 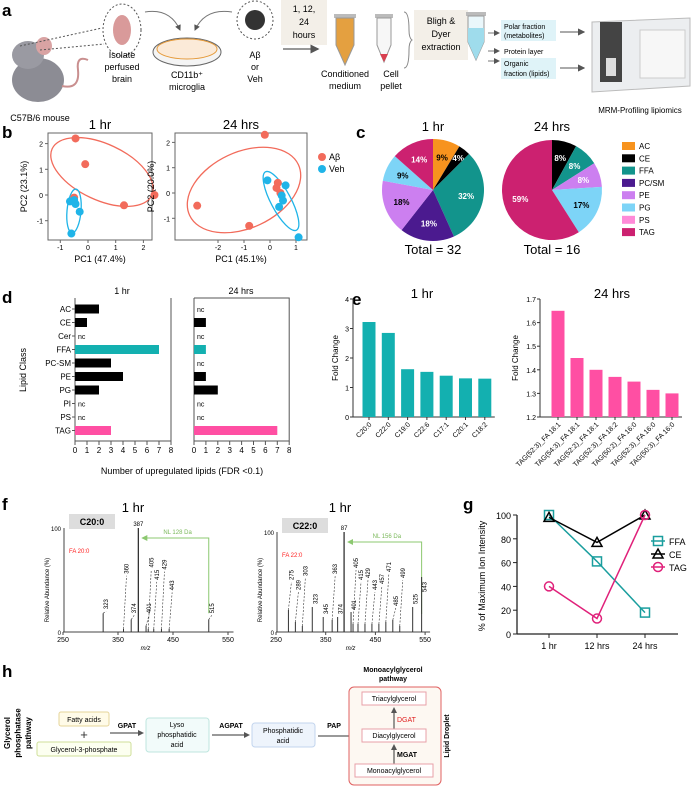 What do you see at coordinates (84, 720) in the screenshot?
I see `fatty-acids-label: Fatty acids` at bounding box center [84, 720].